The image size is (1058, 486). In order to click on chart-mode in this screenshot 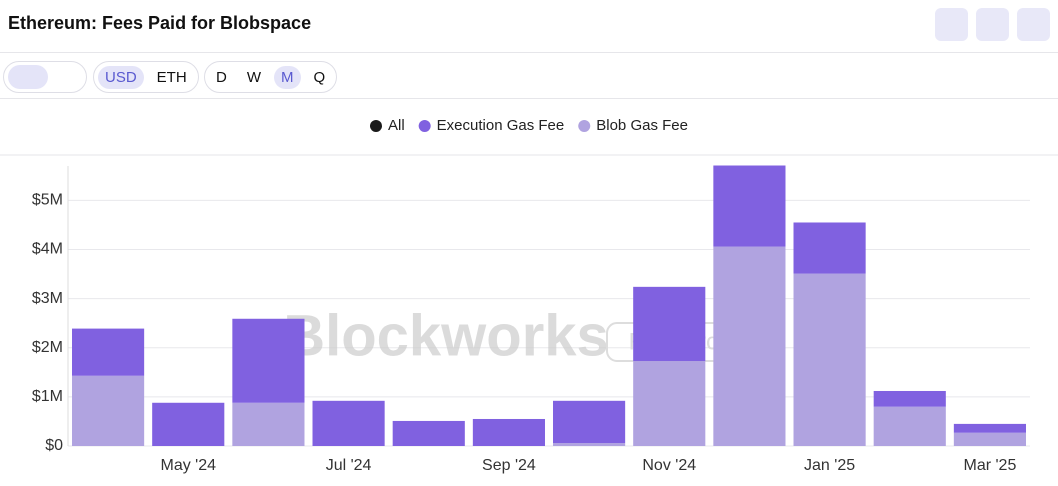, I will do `click(45, 77)`.